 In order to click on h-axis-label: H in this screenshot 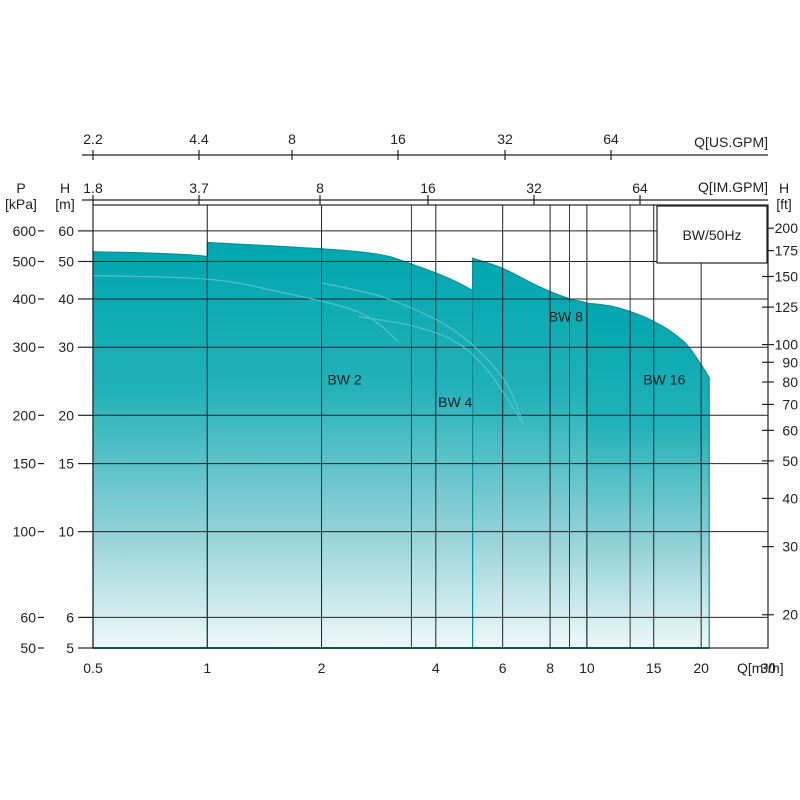, I will do `click(65, 188)`.